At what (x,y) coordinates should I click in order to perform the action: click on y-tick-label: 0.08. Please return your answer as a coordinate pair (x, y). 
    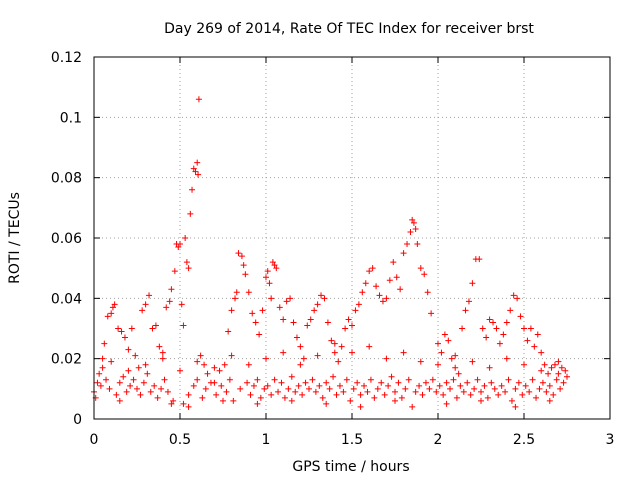
    Looking at the image, I should click on (66, 179).